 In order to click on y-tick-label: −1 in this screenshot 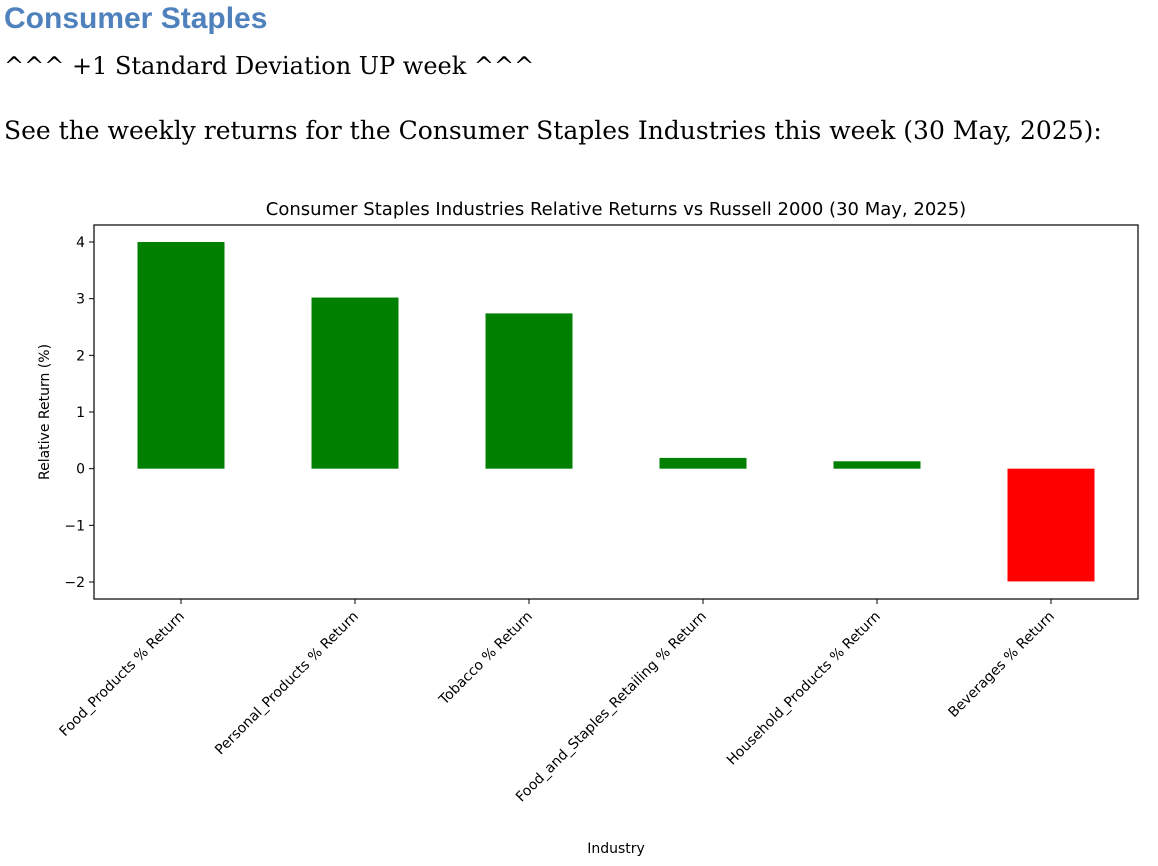, I will do `click(74, 526)`.